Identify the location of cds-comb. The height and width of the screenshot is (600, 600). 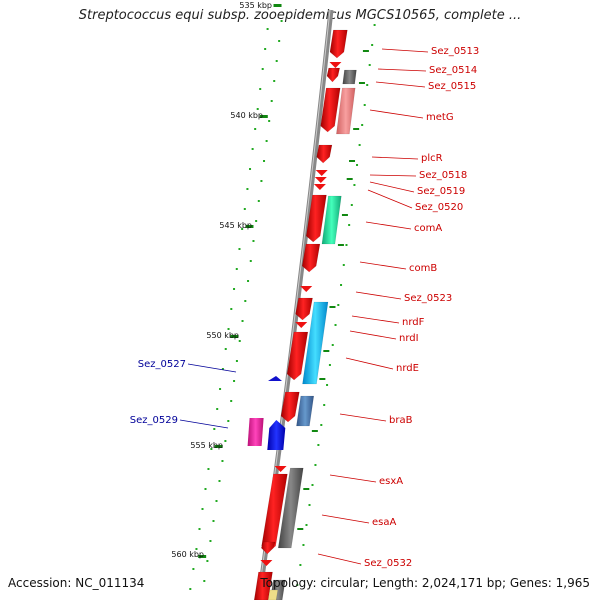
(311, 258).